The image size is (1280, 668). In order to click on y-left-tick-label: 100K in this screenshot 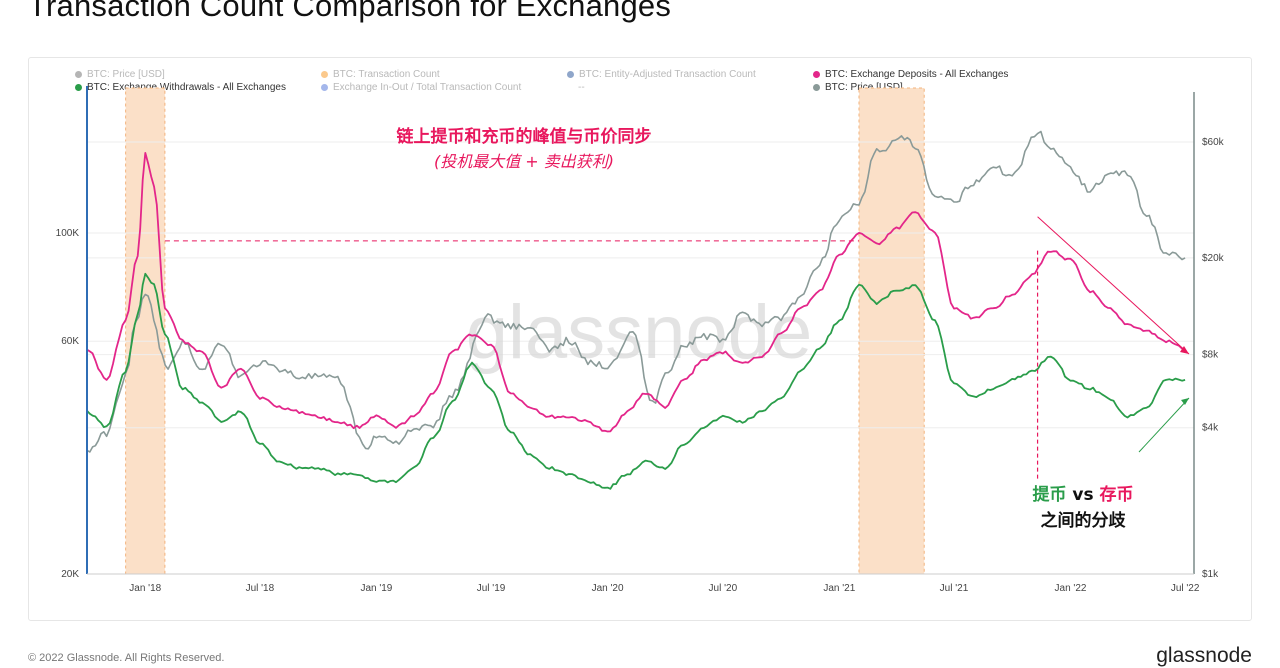, I will do `click(68, 233)`.